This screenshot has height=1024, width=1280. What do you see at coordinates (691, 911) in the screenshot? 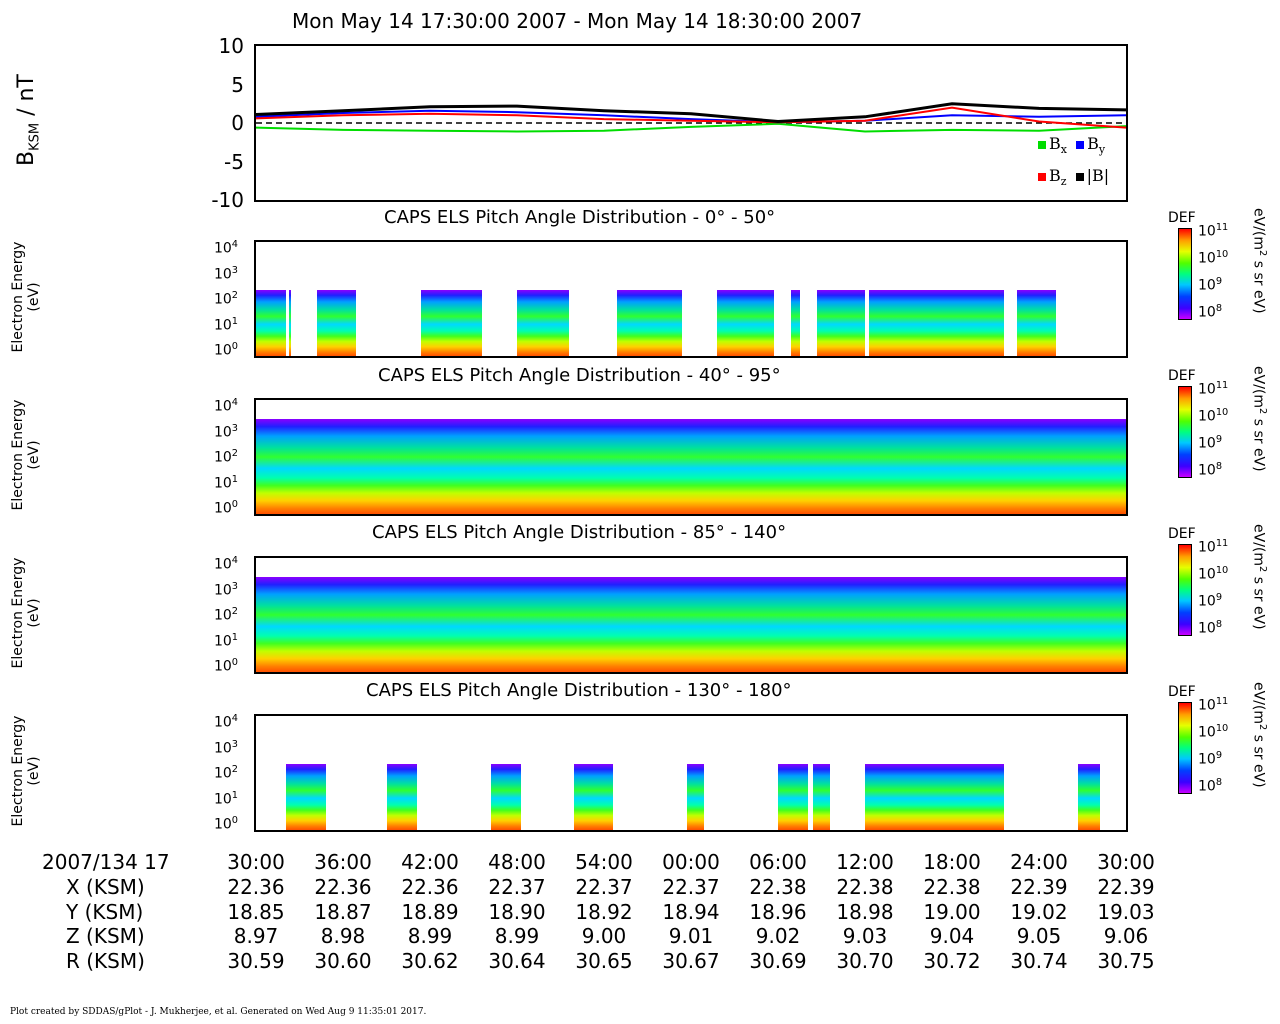
I see `ephemeris-value: 18.94` at bounding box center [691, 911].